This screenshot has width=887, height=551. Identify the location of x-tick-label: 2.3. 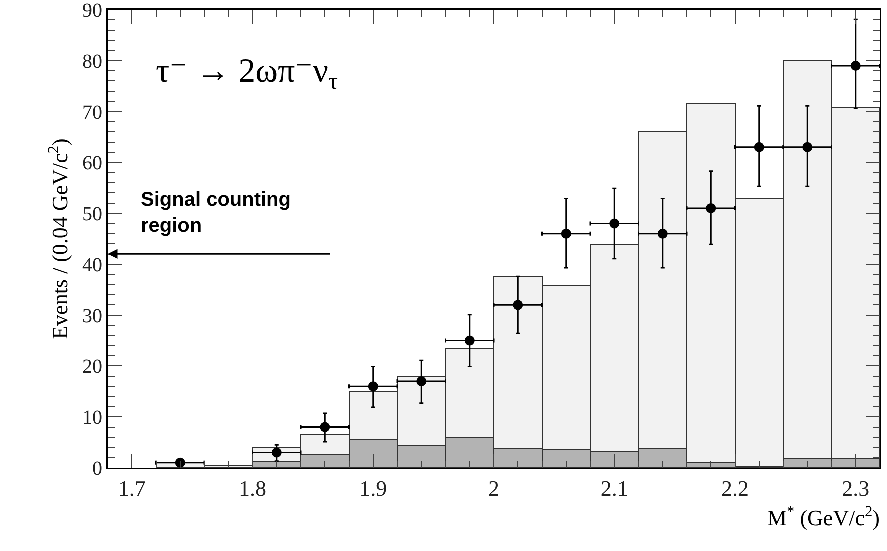
(856, 488).